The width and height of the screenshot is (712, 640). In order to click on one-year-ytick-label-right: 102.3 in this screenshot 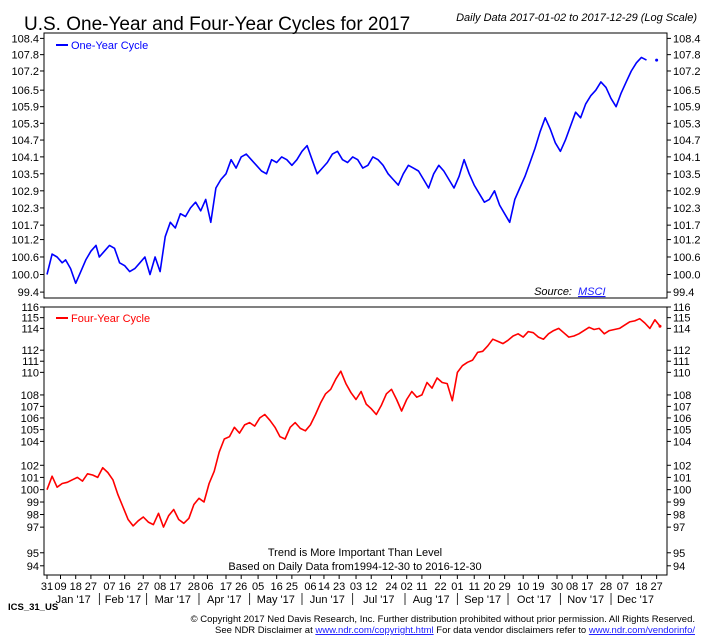, I will do `click(687, 209)`.